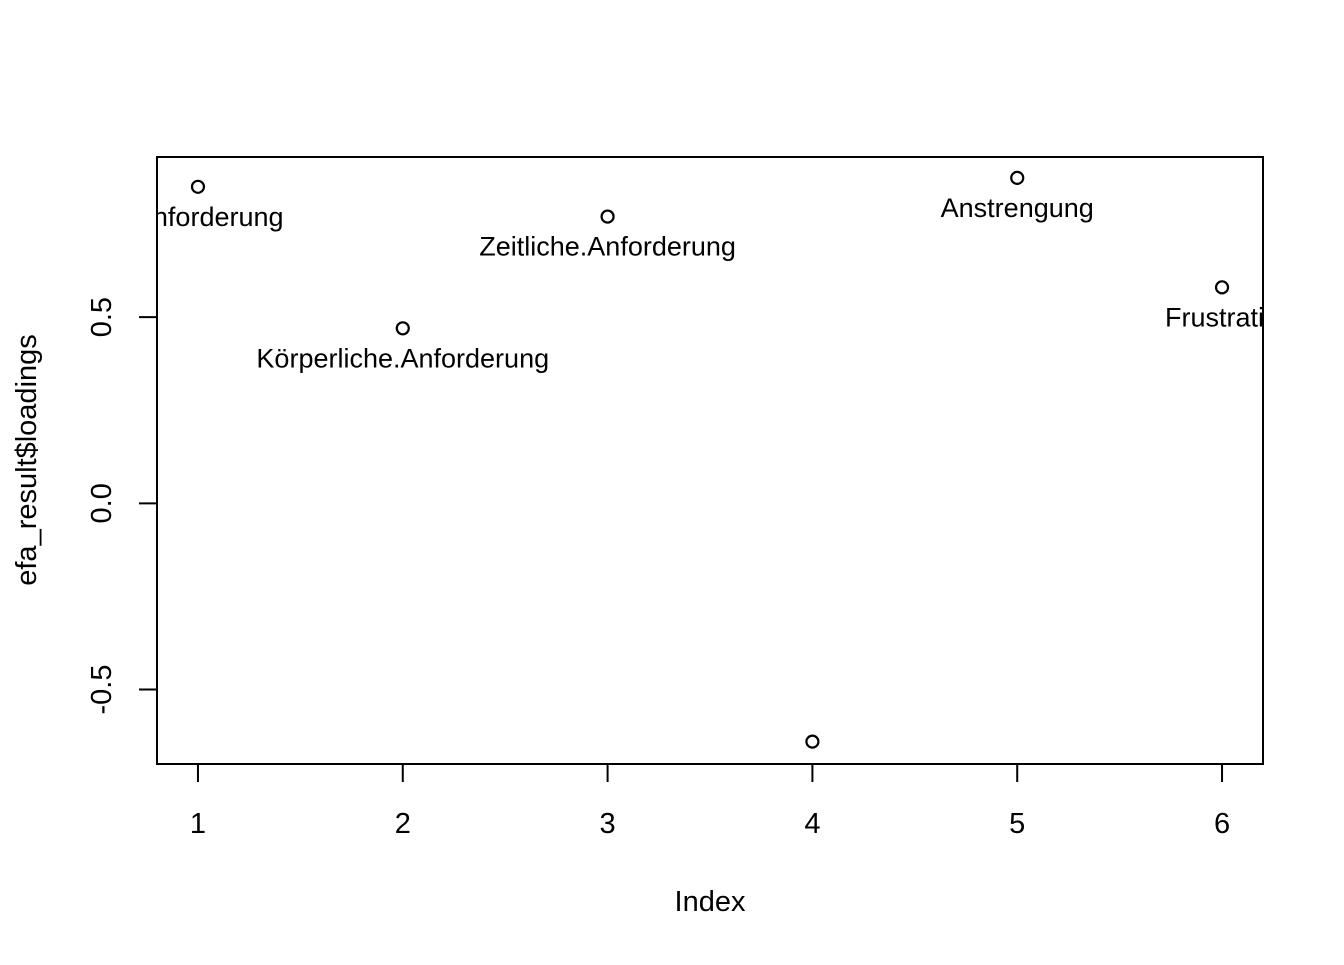  What do you see at coordinates (608, 824) in the screenshot?
I see `x-tick-label: 3` at bounding box center [608, 824].